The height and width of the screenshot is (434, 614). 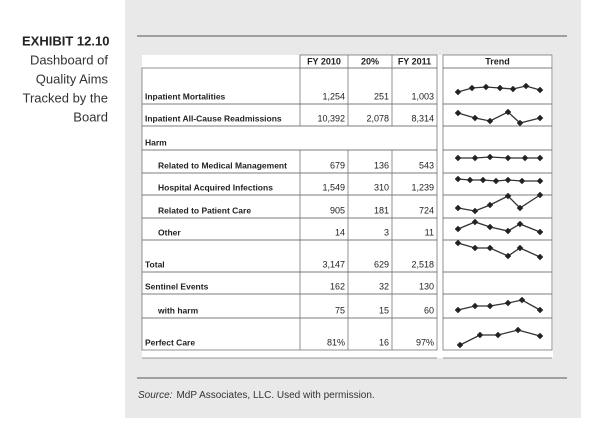 I want to click on exhibit: EXHIBIT 12.10, so click(x=65, y=40).